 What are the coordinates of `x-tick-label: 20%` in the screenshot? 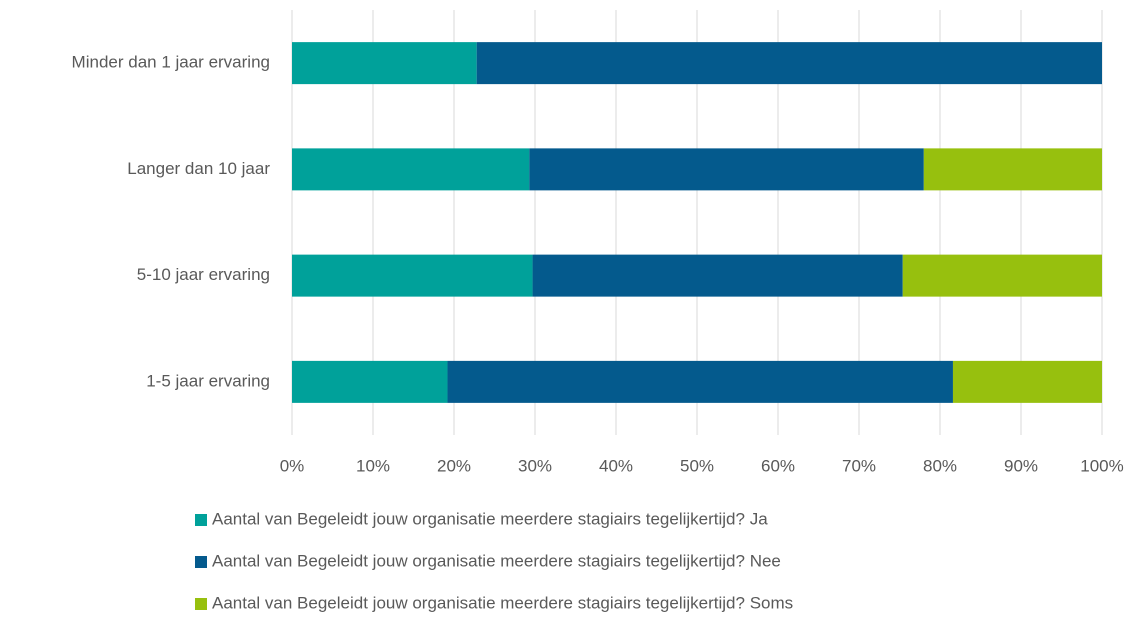 It's located at (454, 465).